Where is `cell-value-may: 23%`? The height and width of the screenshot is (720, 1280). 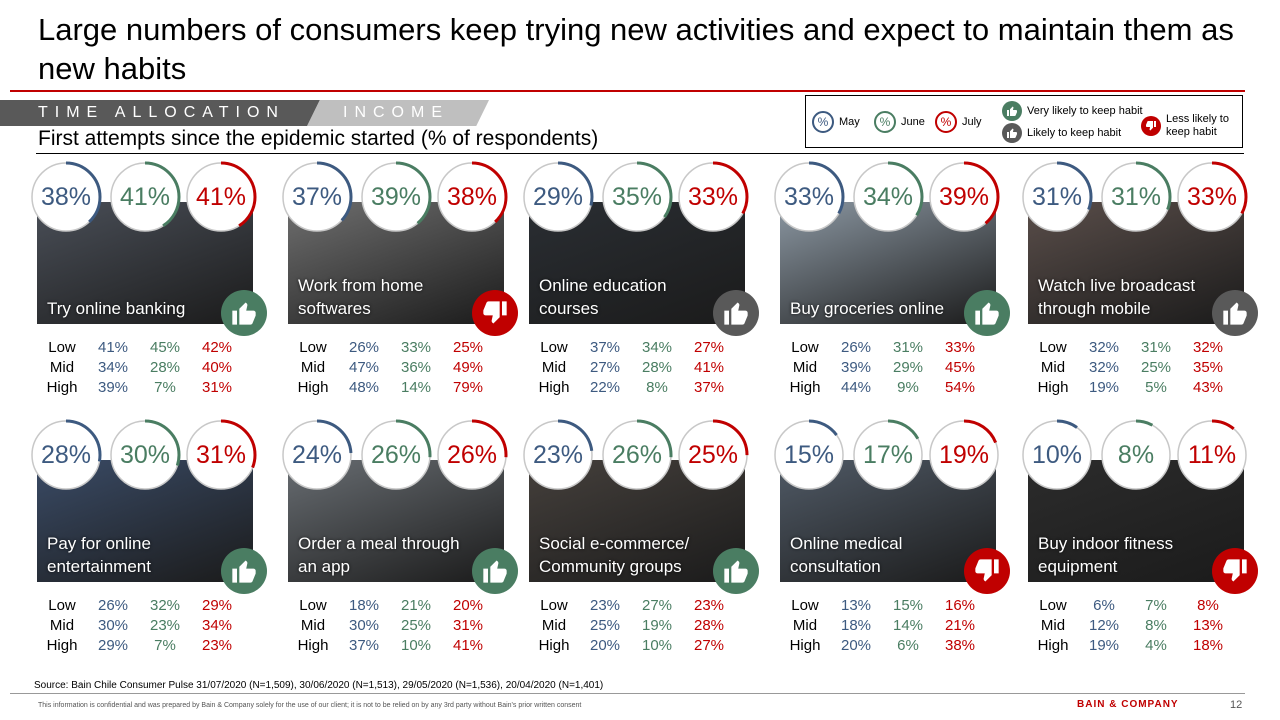 cell-value-may: 23% is located at coordinates (605, 605).